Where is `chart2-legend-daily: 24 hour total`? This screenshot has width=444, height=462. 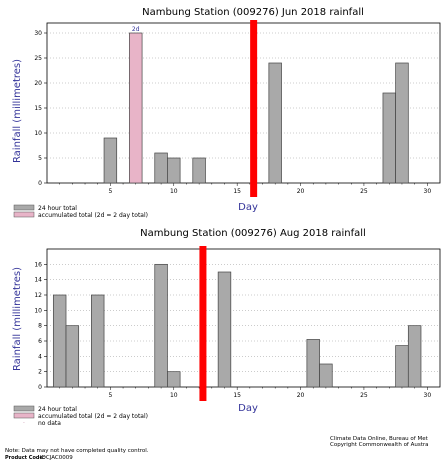 chart2-legend-daily: 24 hour total is located at coordinates (57, 409).